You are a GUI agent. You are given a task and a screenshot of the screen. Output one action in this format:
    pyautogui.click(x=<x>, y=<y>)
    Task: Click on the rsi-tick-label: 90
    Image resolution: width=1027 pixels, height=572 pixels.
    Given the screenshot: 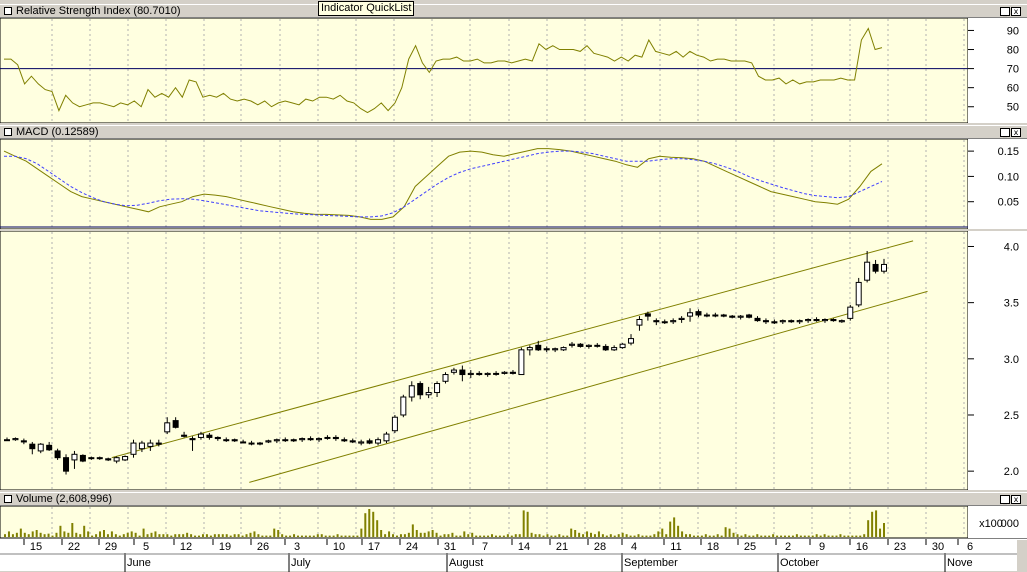 What is the action you would take?
    pyautogui.click(x=1013, y=31)
    